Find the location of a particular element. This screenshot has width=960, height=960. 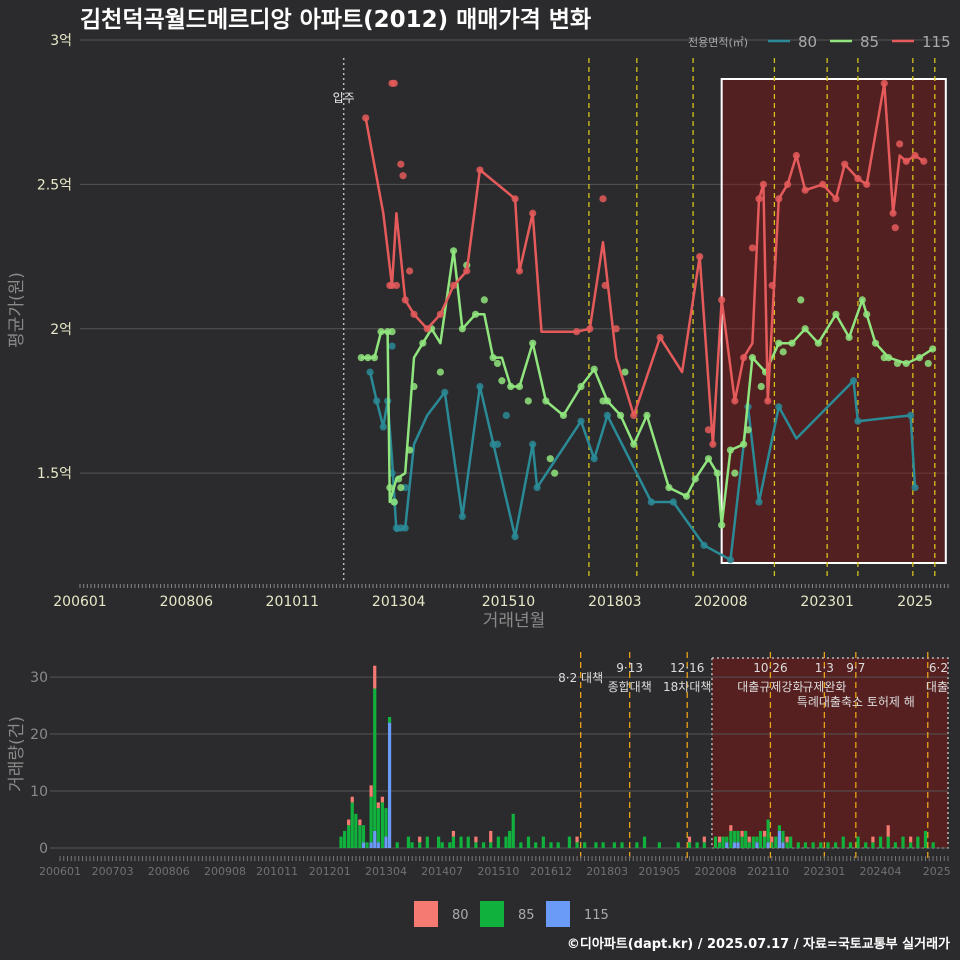

price-x-tick-label: 200806 is located at coordinates (187, 602).